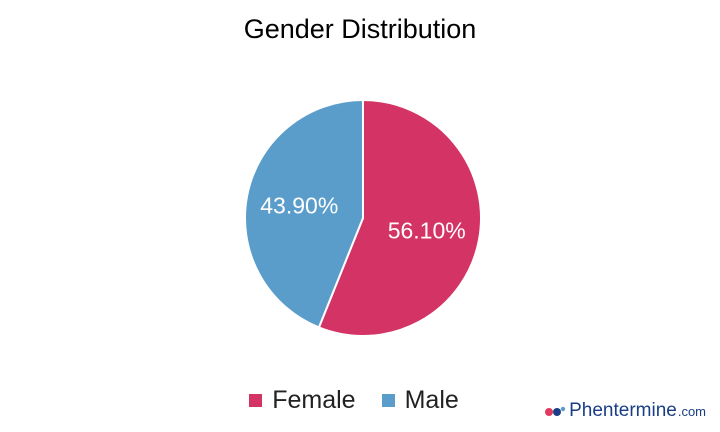  I want to click on pie-slice-male, so click(304, 213).